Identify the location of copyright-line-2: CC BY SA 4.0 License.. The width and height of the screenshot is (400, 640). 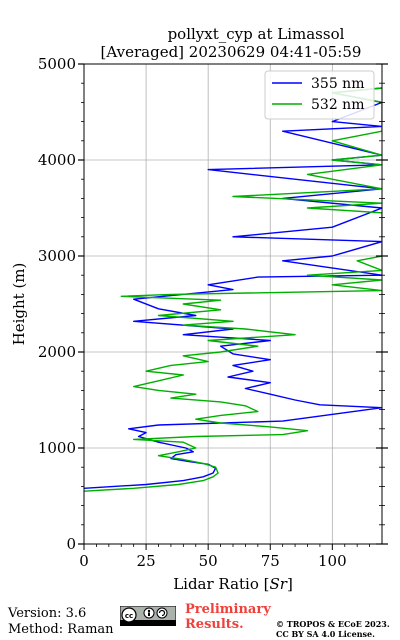
(325, 634).